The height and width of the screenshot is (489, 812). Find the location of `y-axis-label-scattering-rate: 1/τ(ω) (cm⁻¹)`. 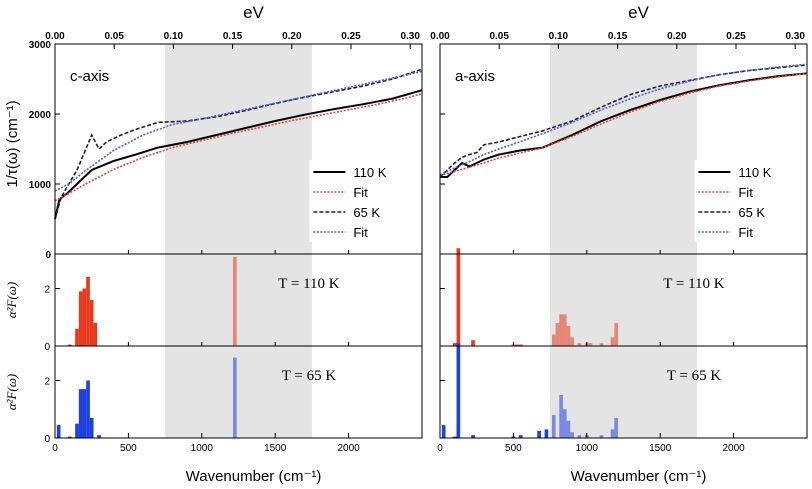

y-axis-label-scattering-rate: 1/τ(ω) (cm⁻¹) is located at coordinates (12, 143).